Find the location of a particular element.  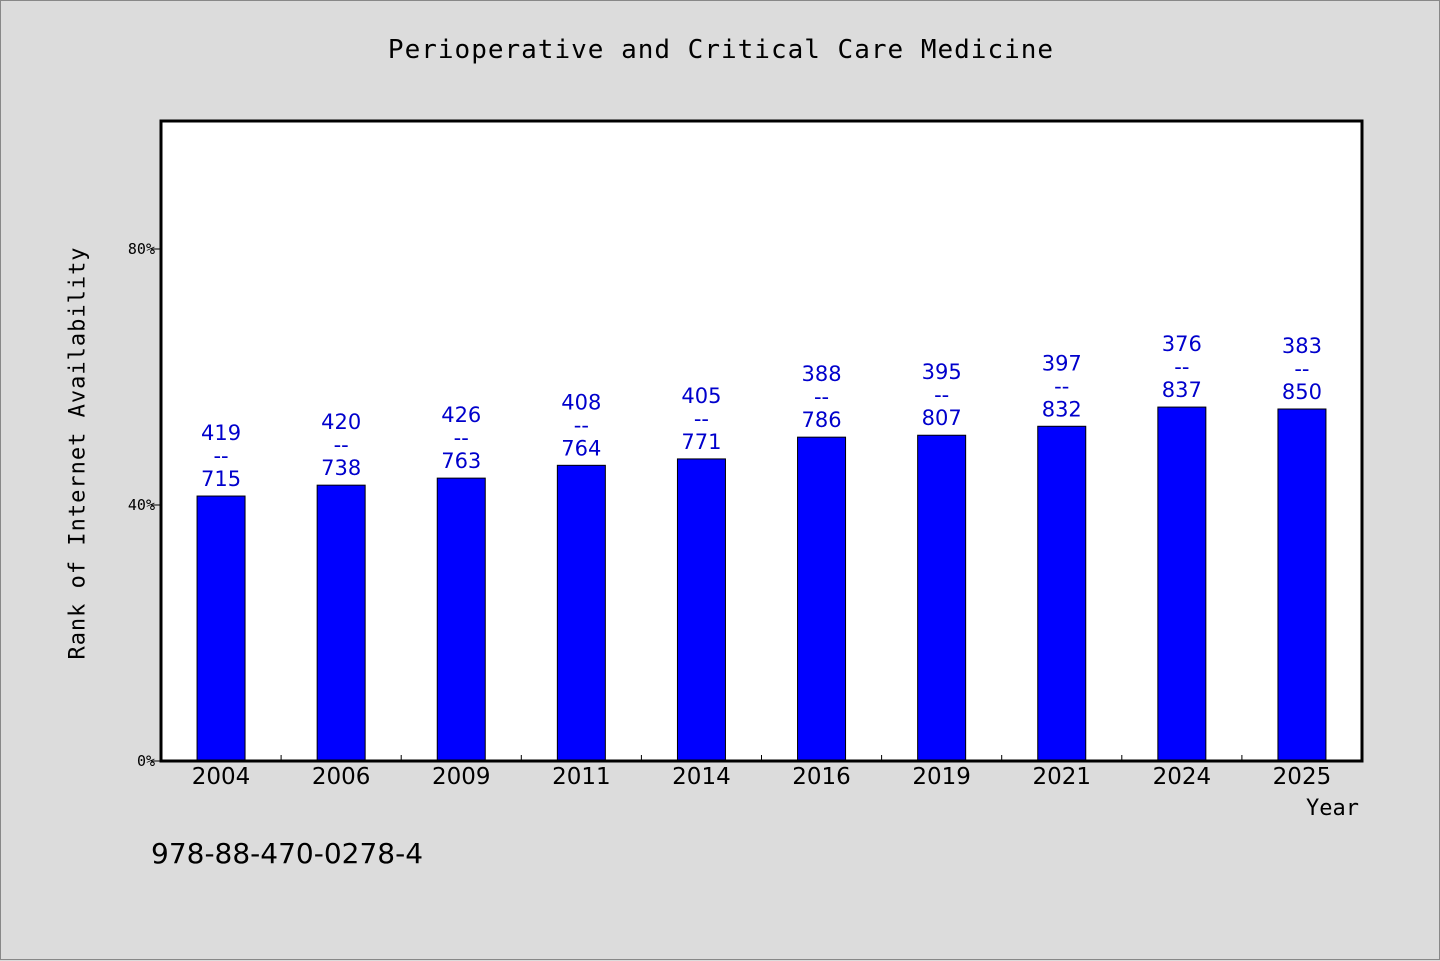

data-label: 738 is located at coordinates (341, 468).